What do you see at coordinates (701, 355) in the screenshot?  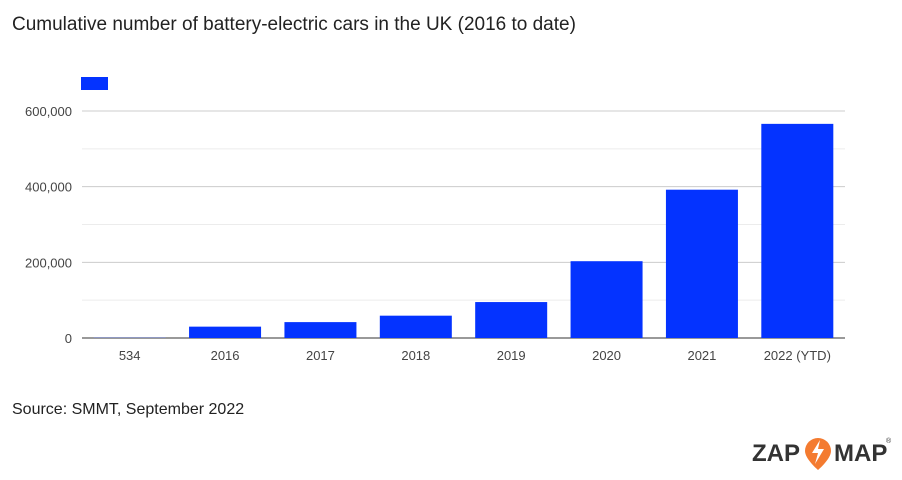 I see `x-tick-label: 2021` at bounding box center [701, 355].